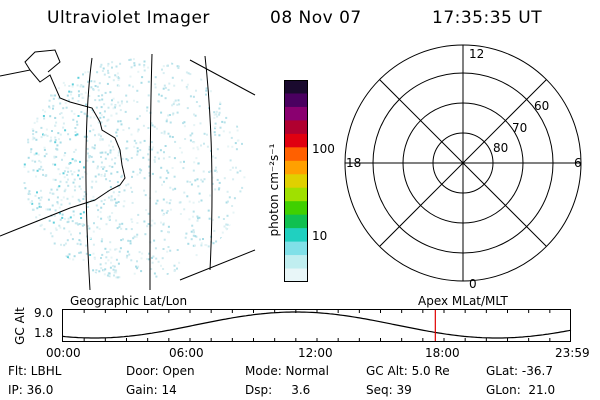 This screenshot has width=600, height=400. Describe the element at coordinates (353, 163) in the screenshot. I see `clock-label-18: 18` at that location.